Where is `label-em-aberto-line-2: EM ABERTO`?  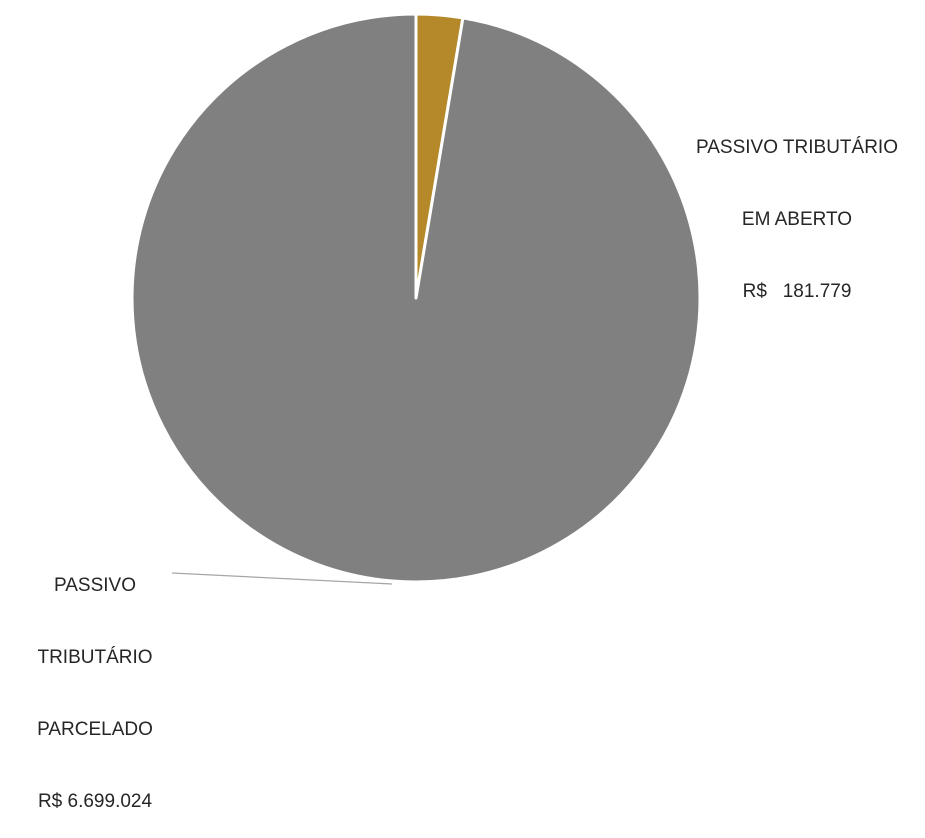
label-em-aberto-line-2: EM ABERTO is located at coordinates (797, 219).